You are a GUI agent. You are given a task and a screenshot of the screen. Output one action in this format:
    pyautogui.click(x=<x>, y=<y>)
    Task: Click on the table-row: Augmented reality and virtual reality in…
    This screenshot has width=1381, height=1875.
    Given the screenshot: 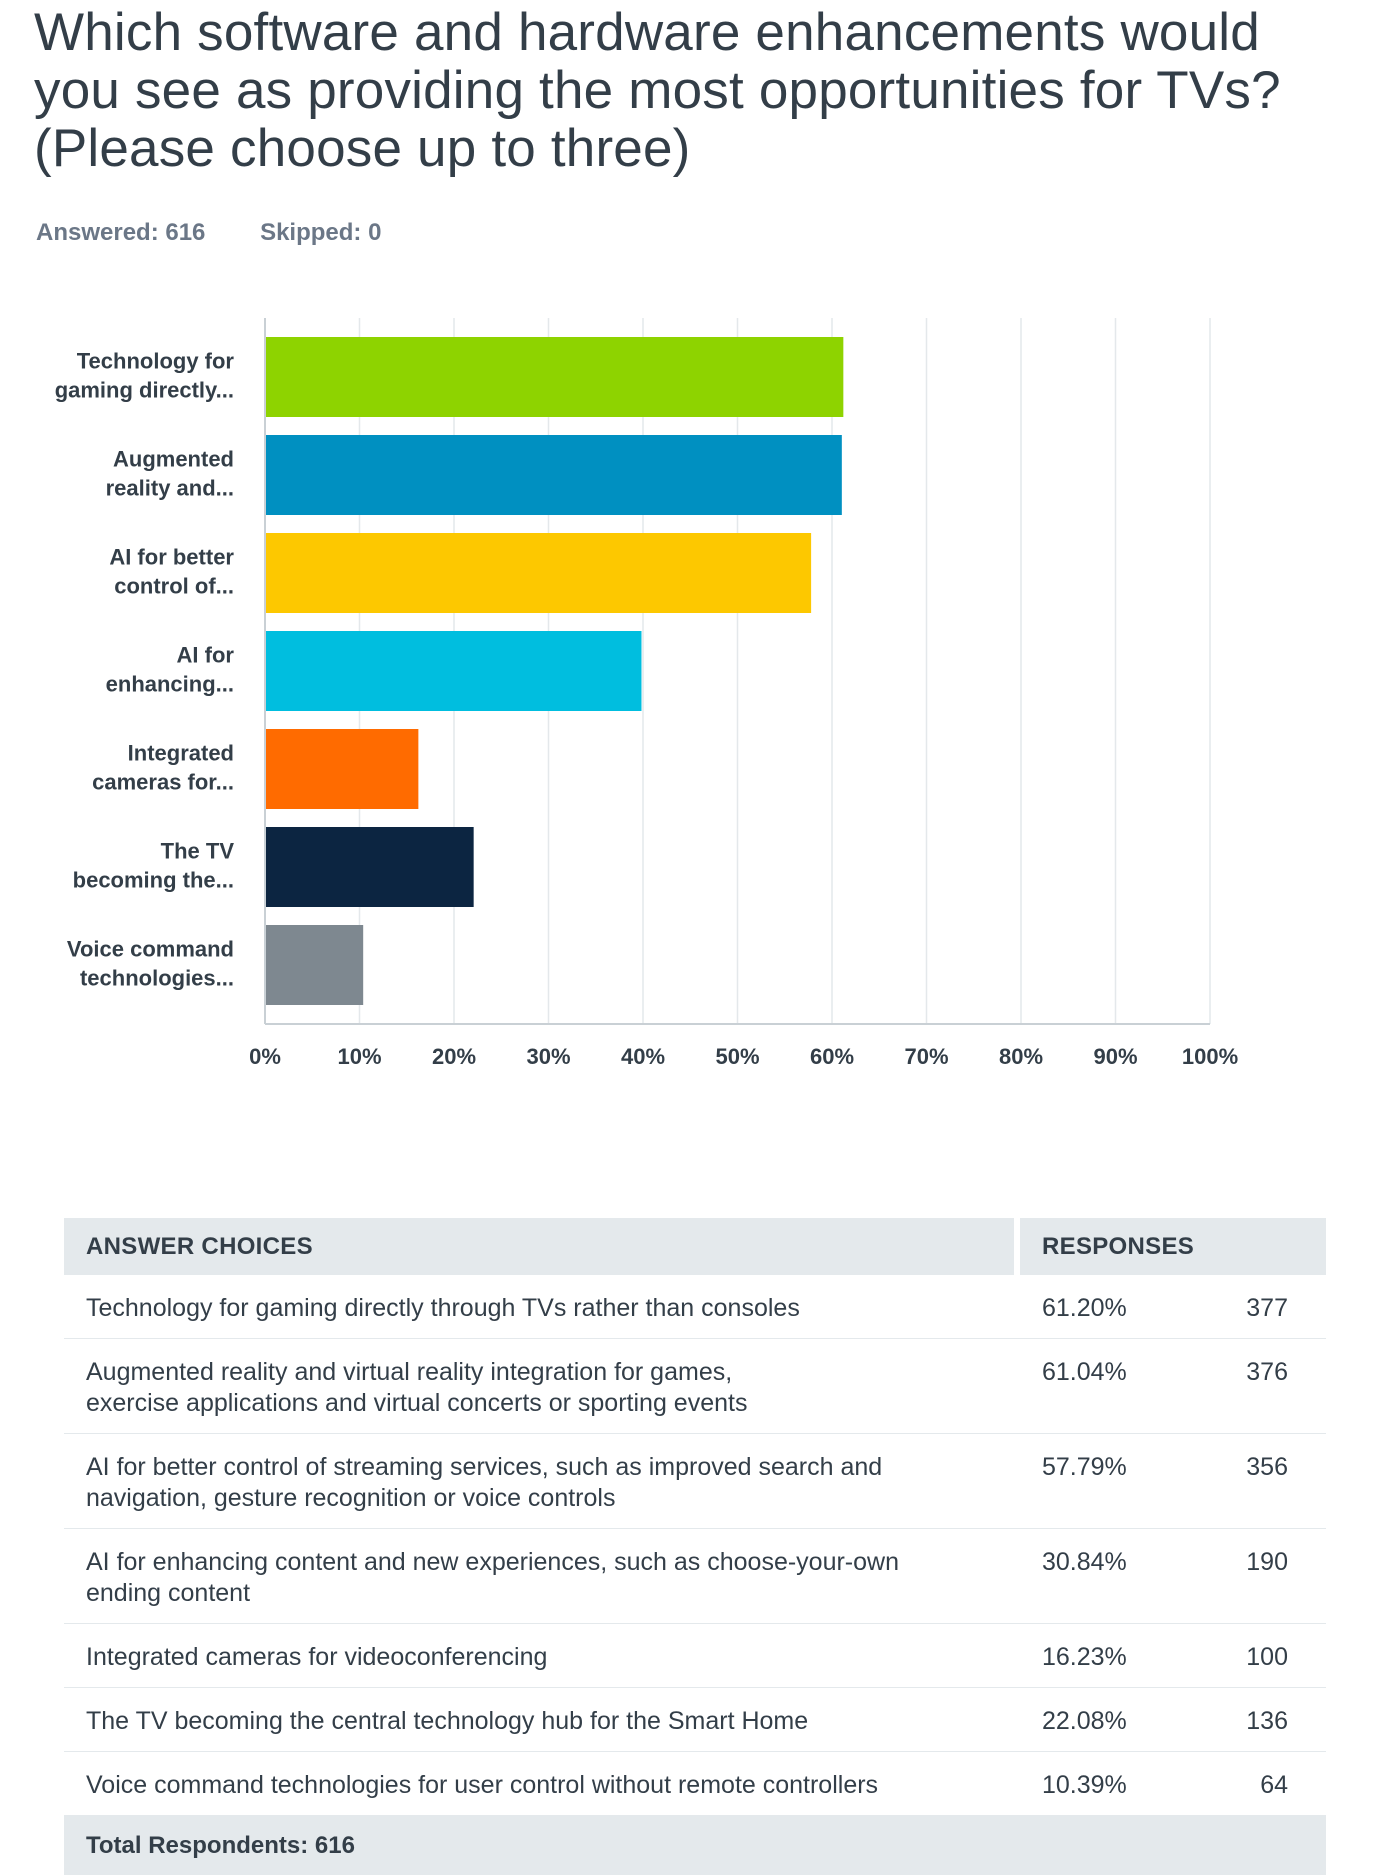 What is the action you would take?
    pyautogui.click(x=695, y=1386)
    